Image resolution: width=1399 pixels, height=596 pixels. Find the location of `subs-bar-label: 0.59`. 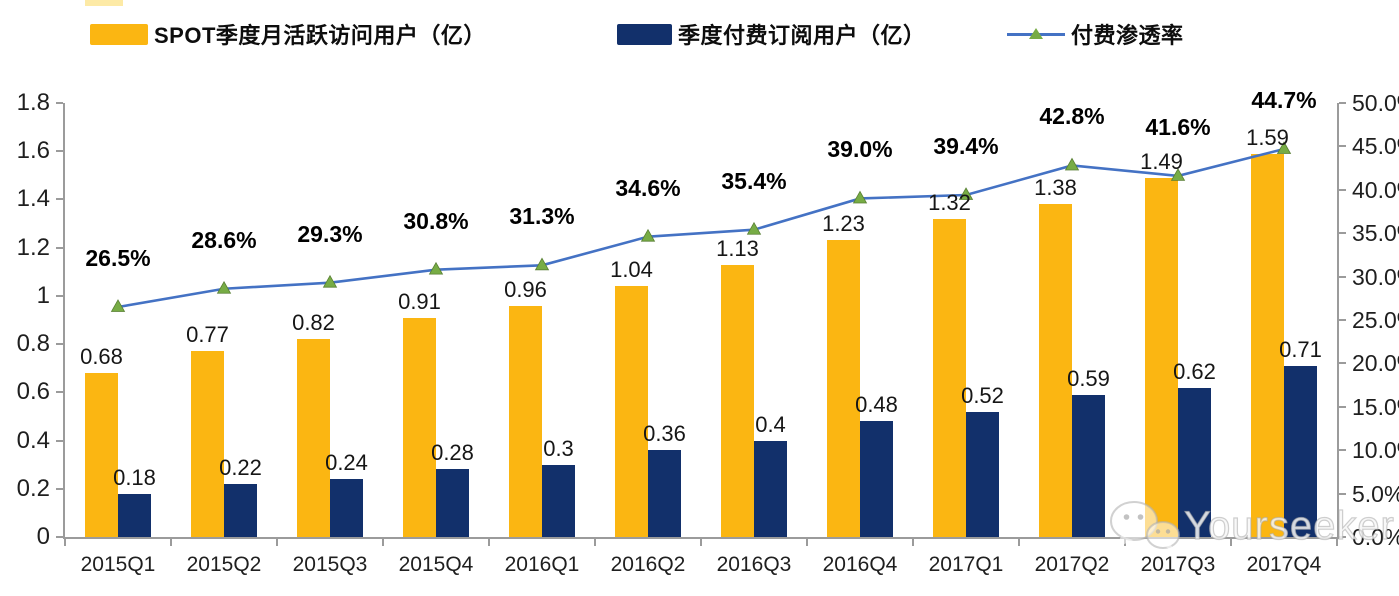

subs-bar-label: 0.59 is located at coordinates (1088, 378).